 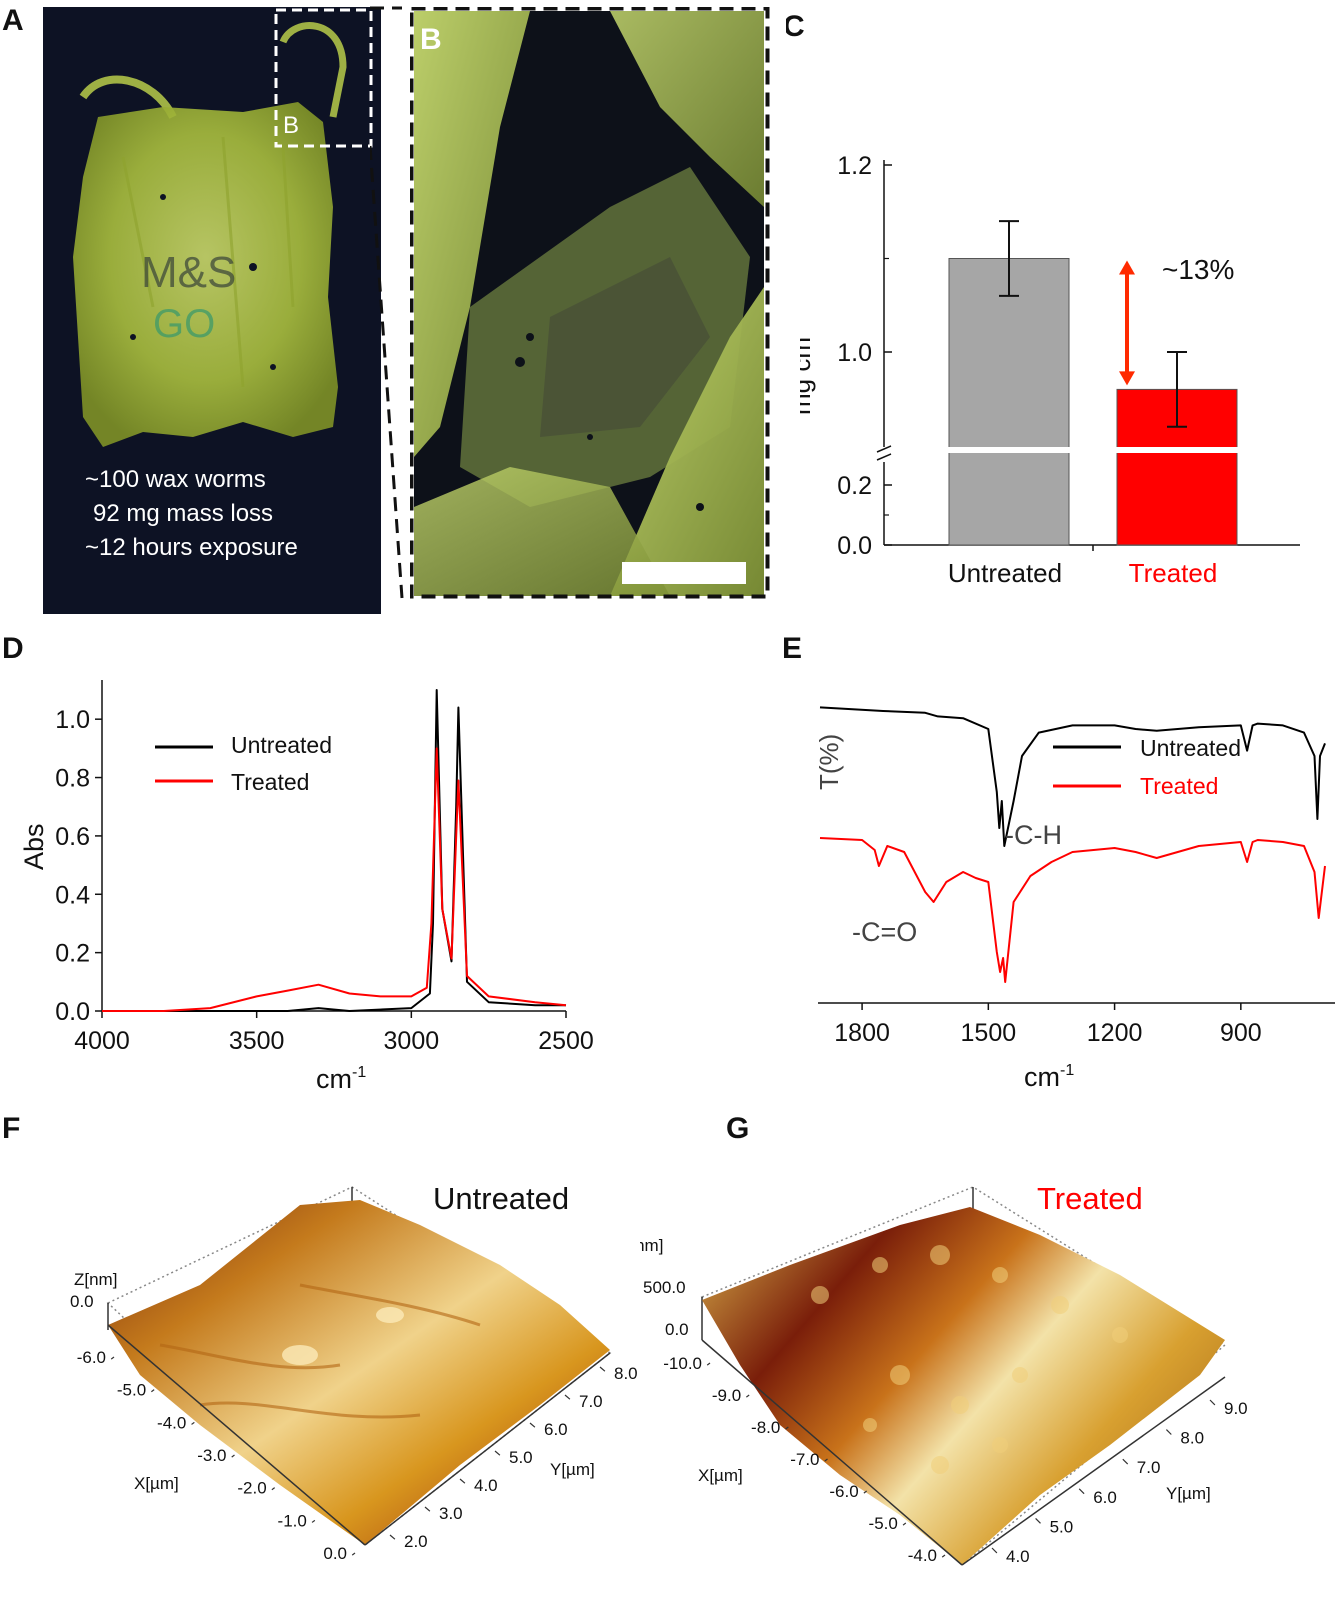 What do you see at coordinates (292, 1520) in the screenshot?
I see `surface-tick-label: -1.0` at bounding box center [292, 1520].